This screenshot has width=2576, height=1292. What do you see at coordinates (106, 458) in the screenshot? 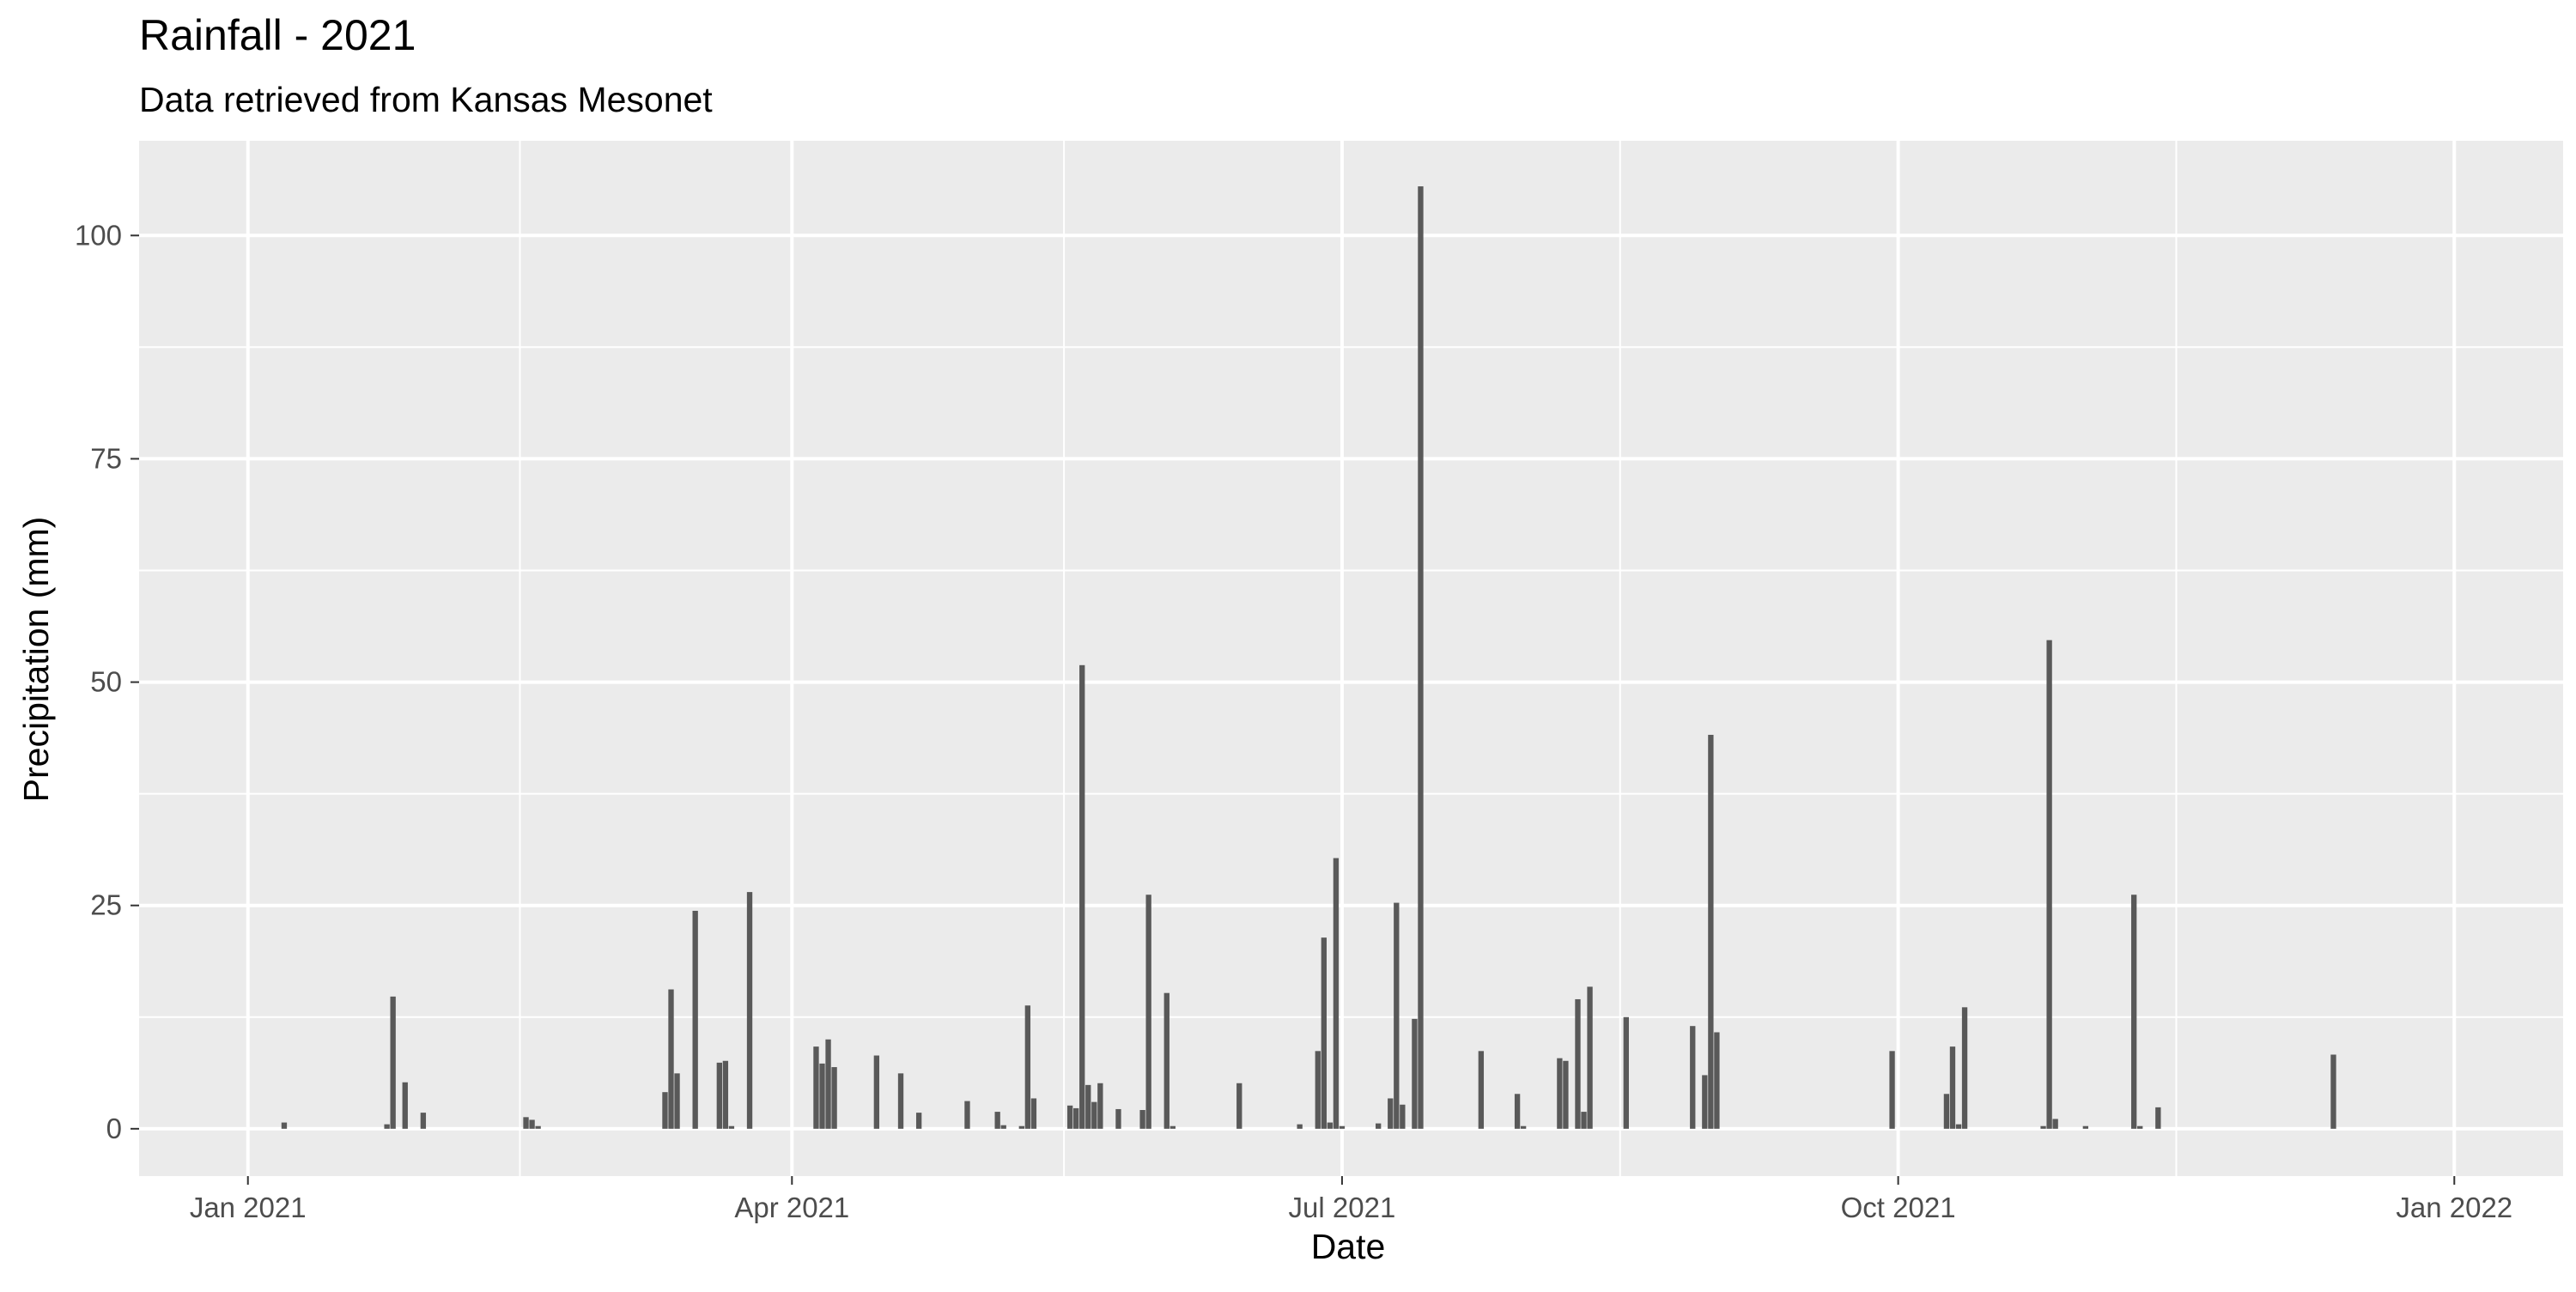
I see `y-tick-label: 75` at bounding box center [106, 458].